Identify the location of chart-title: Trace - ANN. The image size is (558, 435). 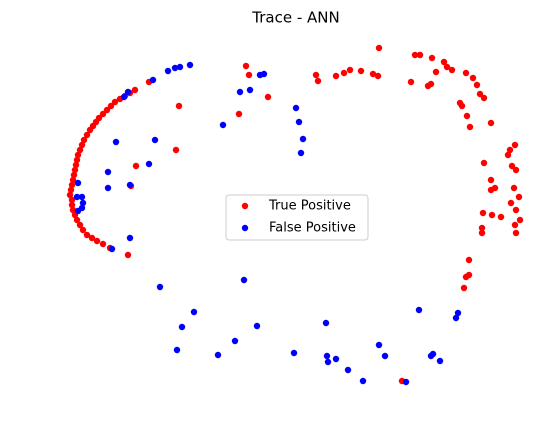
(295, 18).